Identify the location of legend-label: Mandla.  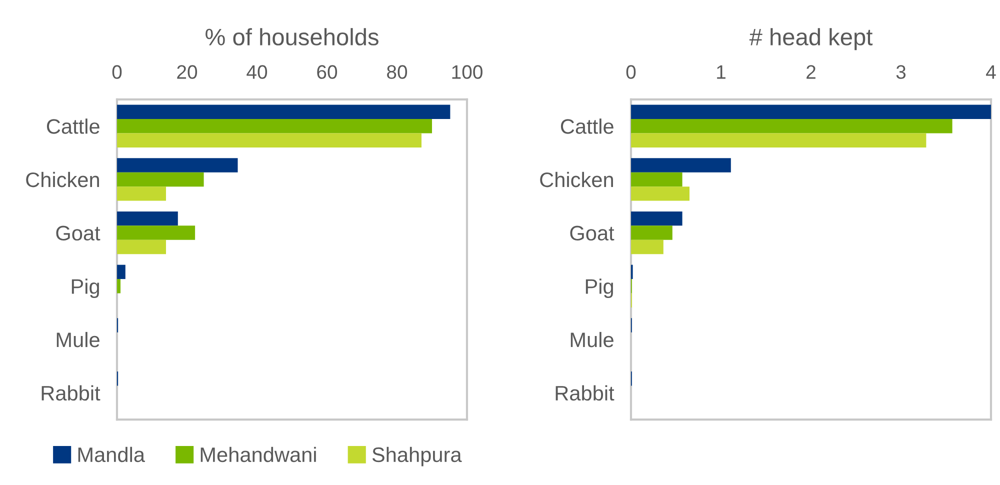
(111, 454).